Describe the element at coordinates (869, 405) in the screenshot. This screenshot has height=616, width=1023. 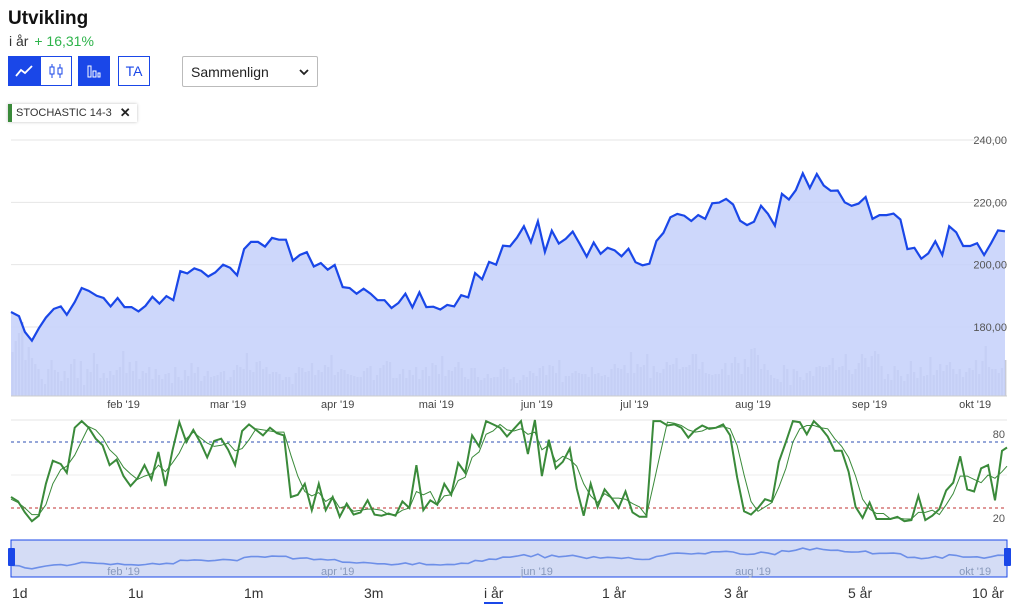
I see `x-tick-label: sep '19` at that location.